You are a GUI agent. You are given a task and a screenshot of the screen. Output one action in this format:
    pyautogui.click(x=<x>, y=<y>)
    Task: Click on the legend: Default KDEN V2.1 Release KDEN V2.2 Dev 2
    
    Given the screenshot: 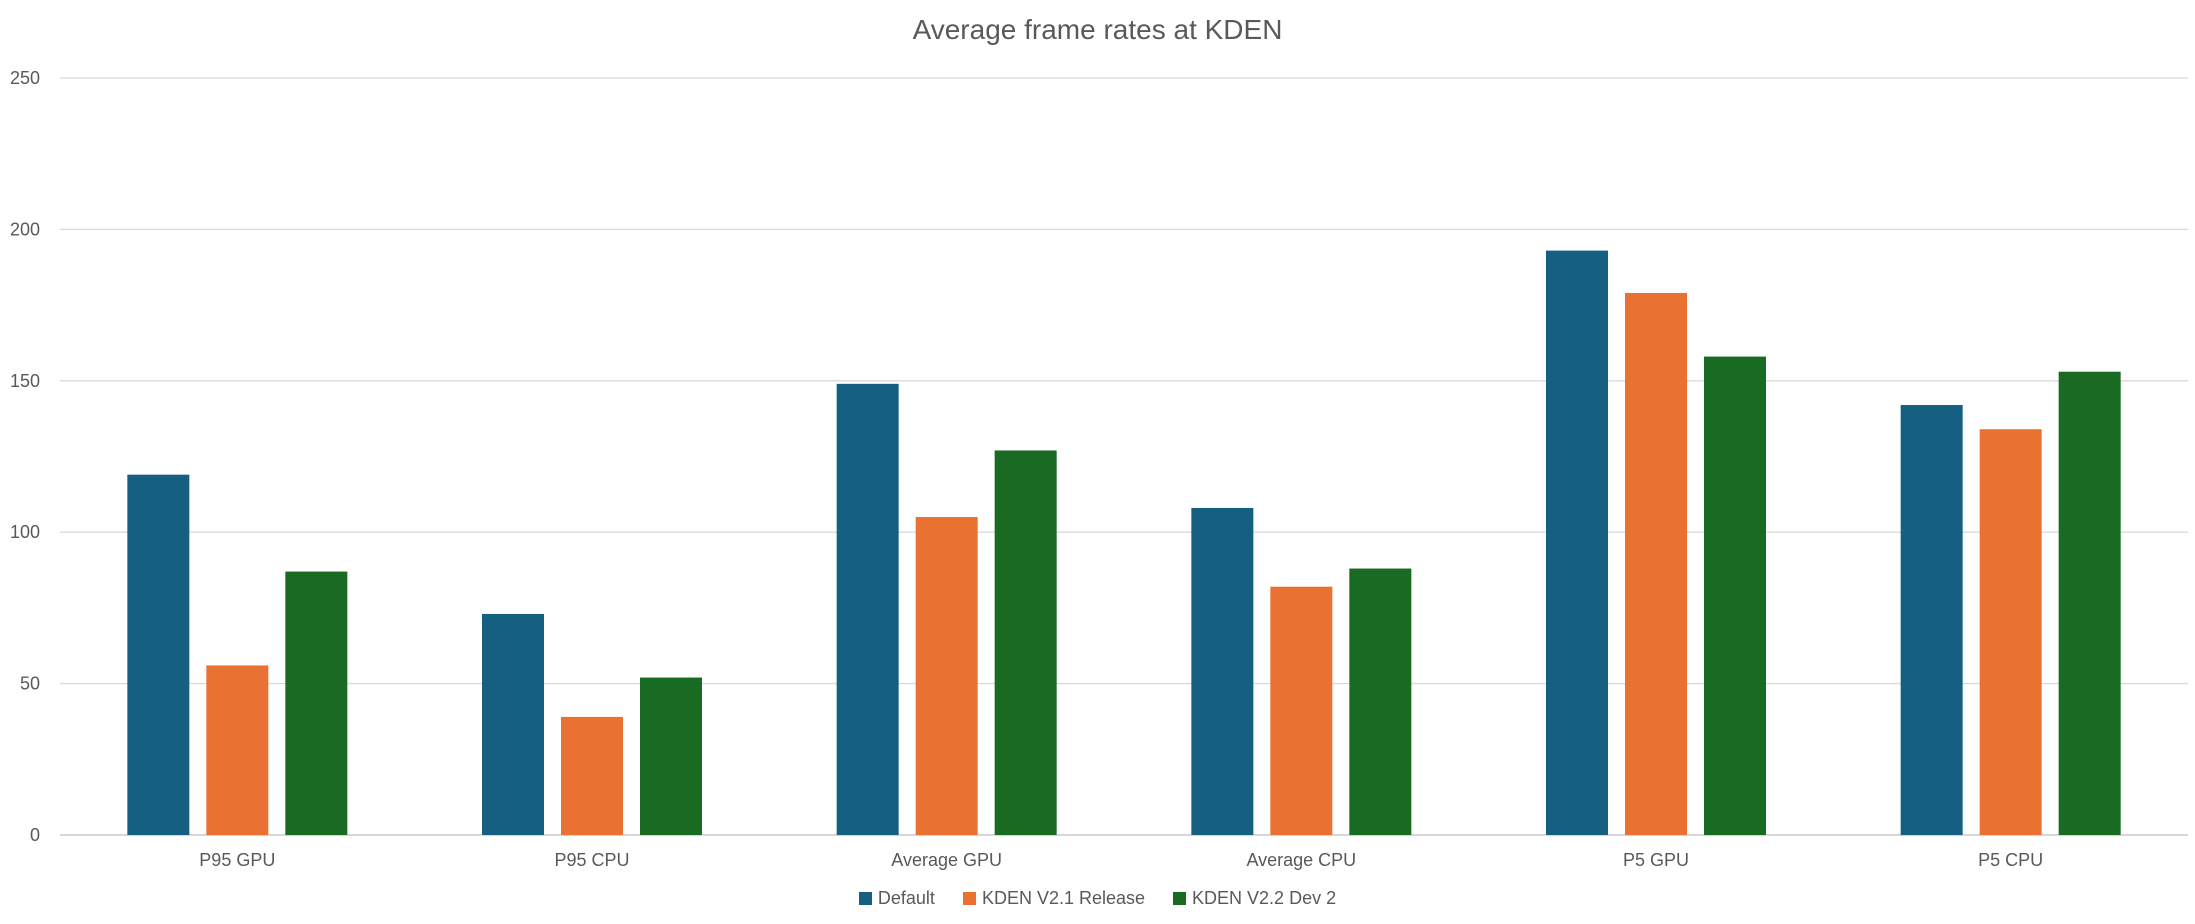 What is the action you would take?
    pyautogui.click(x=1097, y=898)
    